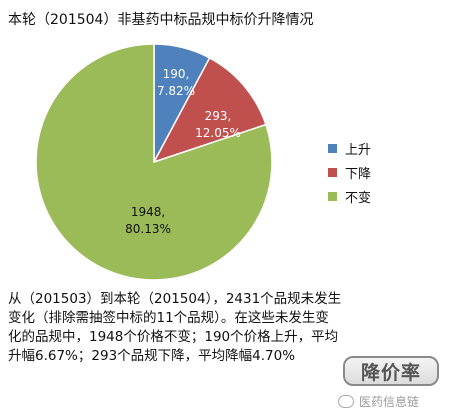  I want to click on legend-item-unchanged: 不变, so click(349, 196).